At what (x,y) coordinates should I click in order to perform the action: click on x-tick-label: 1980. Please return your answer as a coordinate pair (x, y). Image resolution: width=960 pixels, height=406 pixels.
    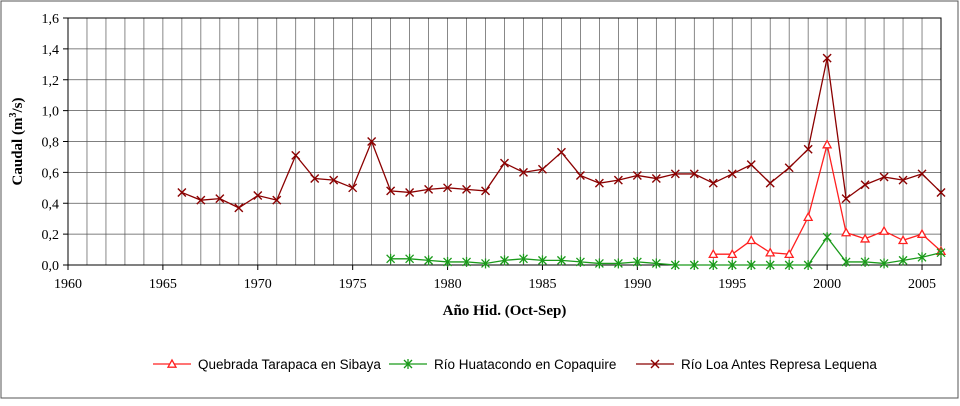
    Looking at the image, I should click on (448, 284).